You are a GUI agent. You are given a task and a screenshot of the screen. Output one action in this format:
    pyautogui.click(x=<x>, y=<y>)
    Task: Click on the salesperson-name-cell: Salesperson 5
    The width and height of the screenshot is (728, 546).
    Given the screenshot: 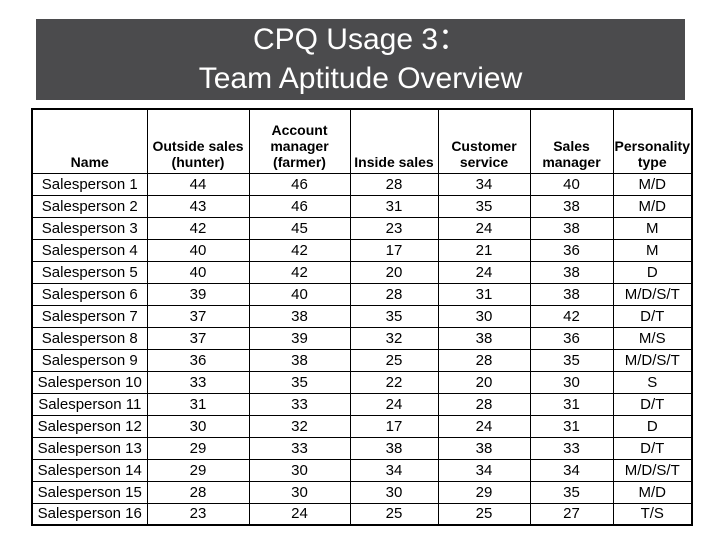 What is the action you would take?
    pyautogui.click(x=89, y=272)
    